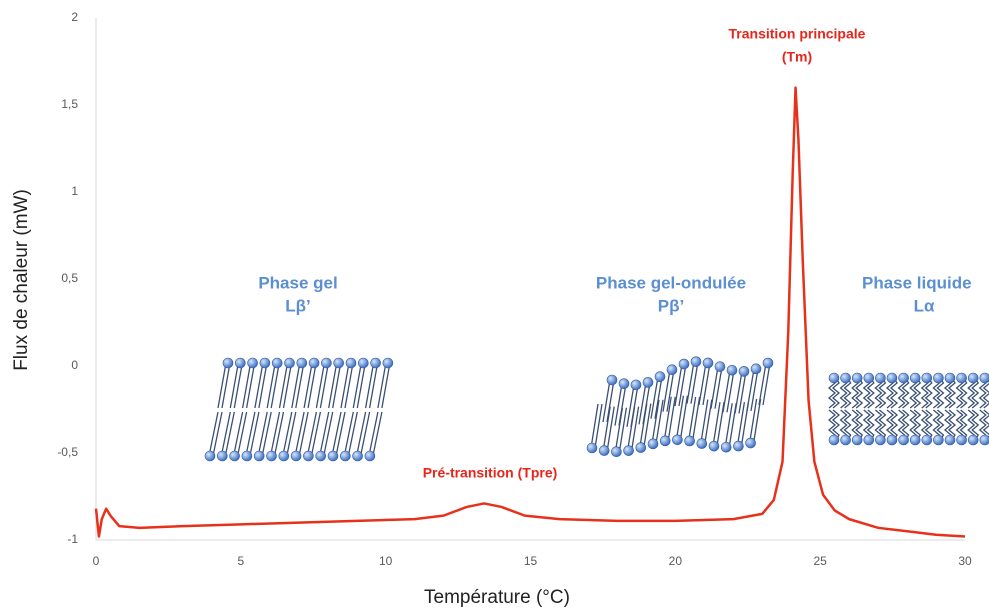 Image resolution: width=989 pixels, height=613 pixels. Describe the element at coordinates (924, 305) in the screenshot. I see `annotation: Lα` at that location.